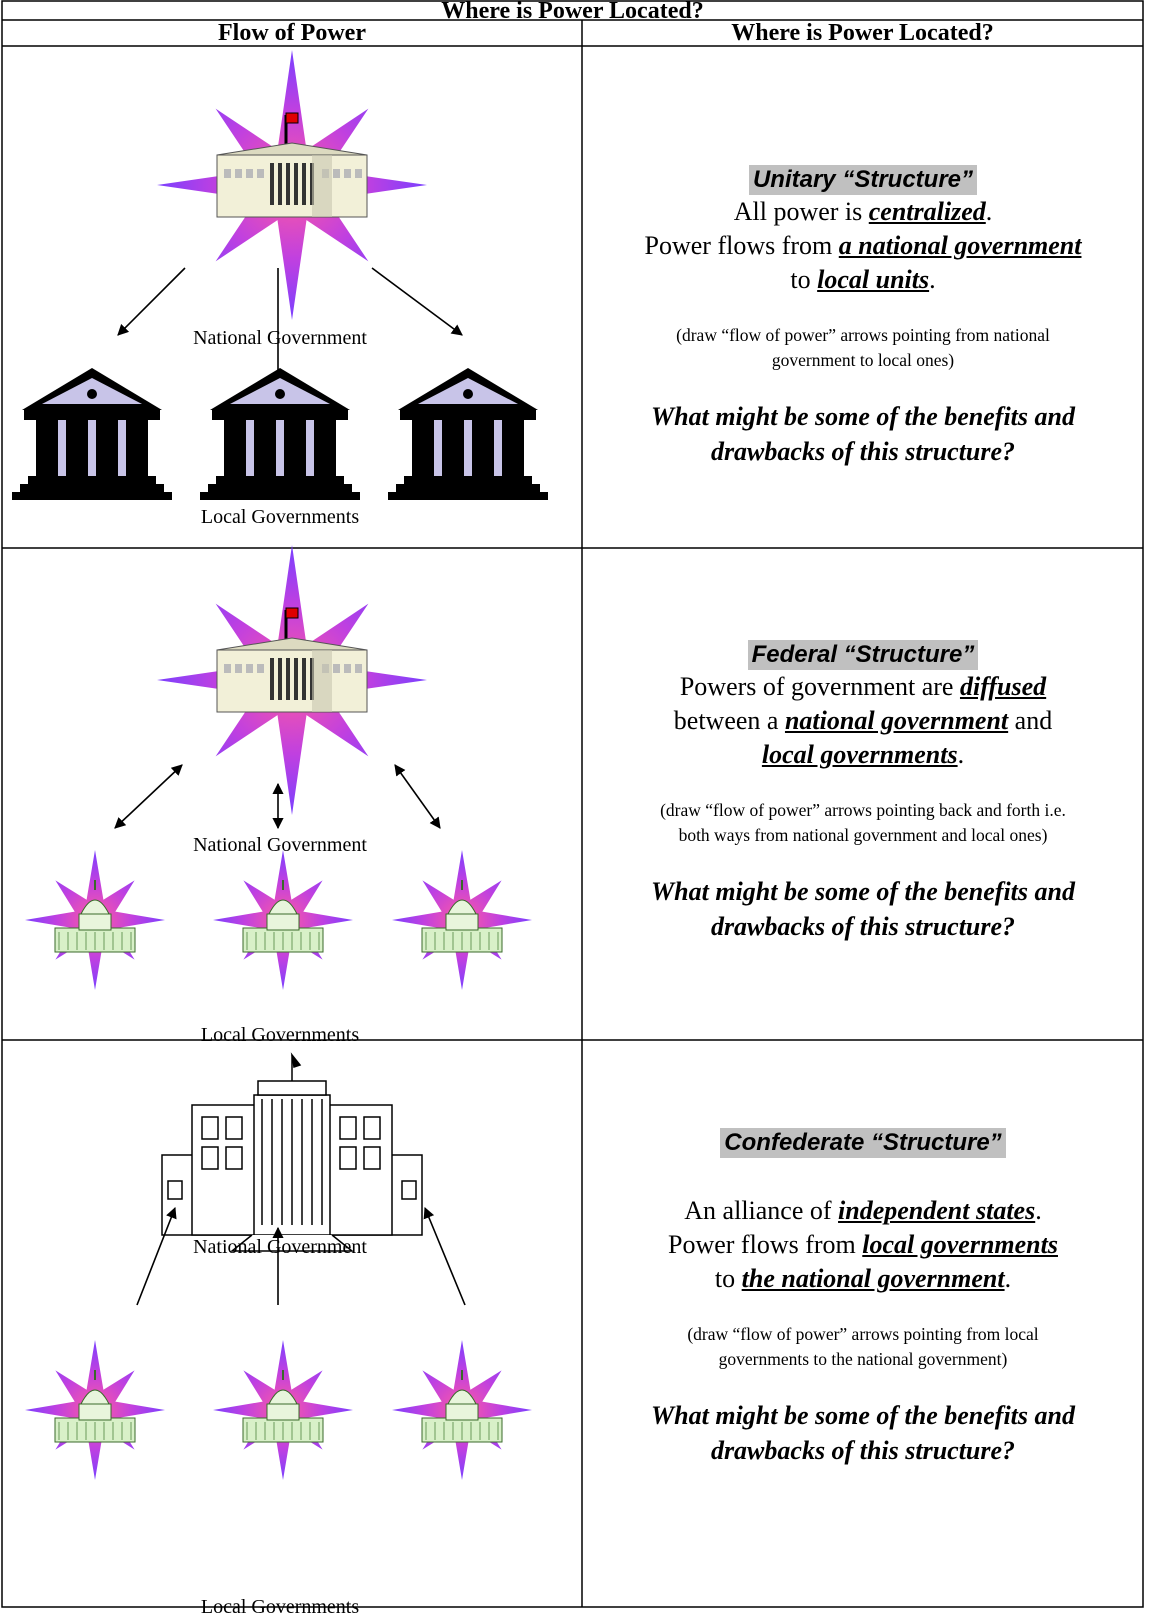 Image resolution: width=1172 pixels, height=1619 pixels. I want to click on line-white-house-icon, so click(292, 1152).